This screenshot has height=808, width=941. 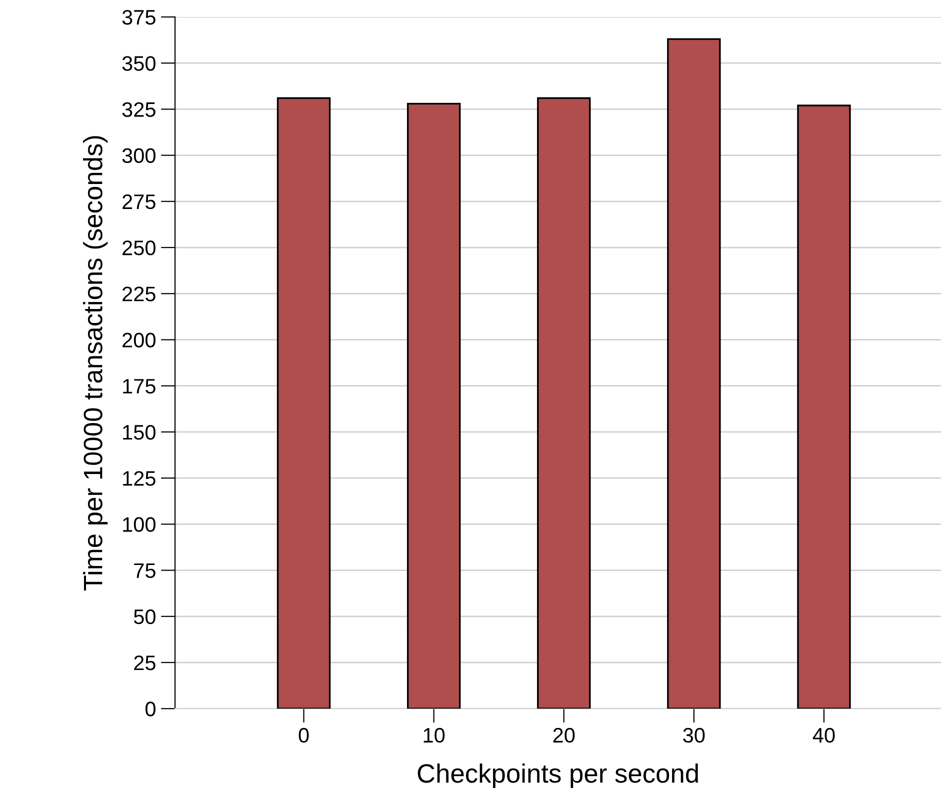 I want to click on y-tick-label: 25, so click(x=145, y=663).